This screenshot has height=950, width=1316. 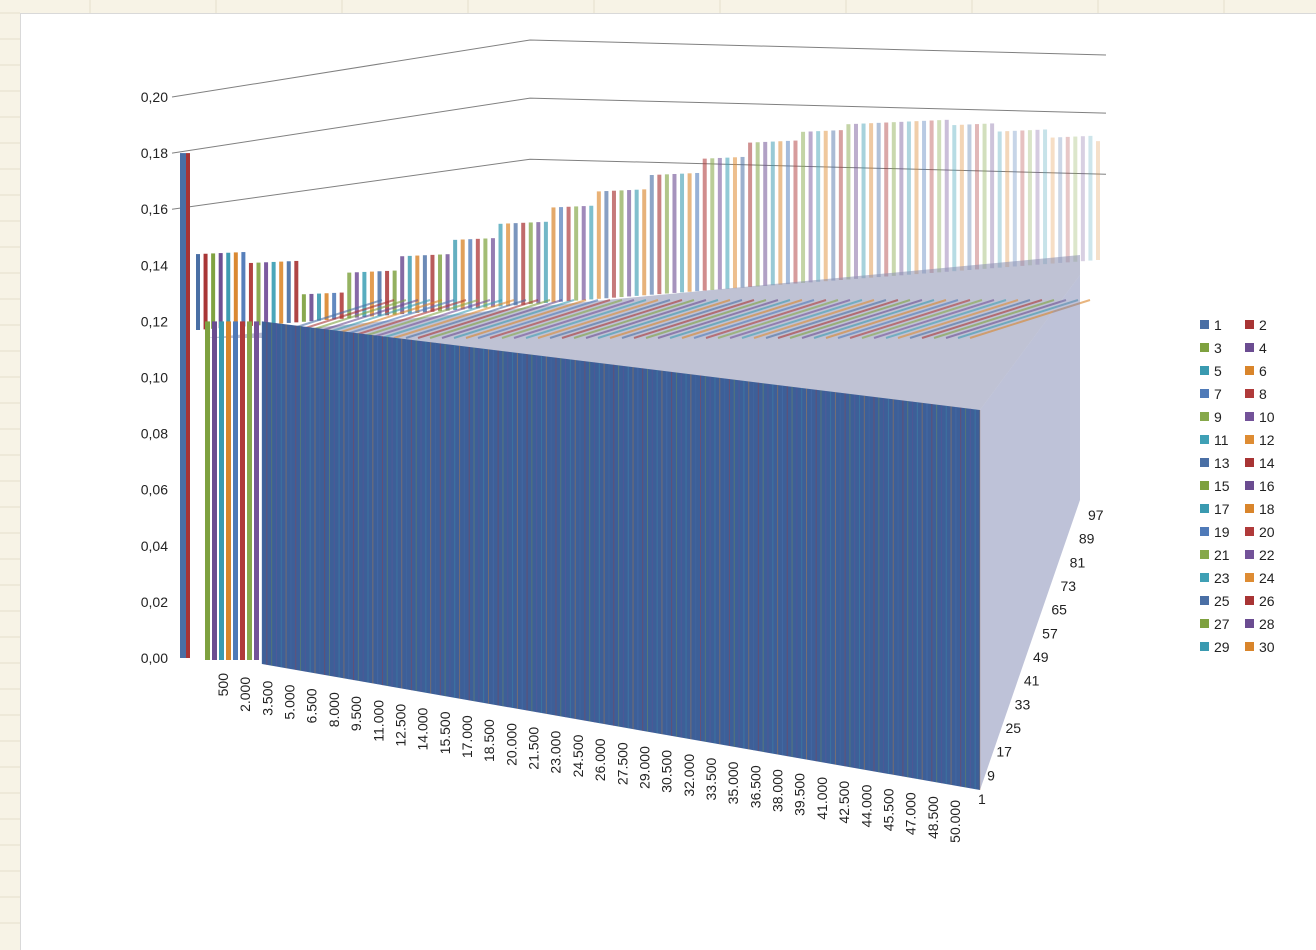 I want to click on x-tick-label: 47.000, so click(x=911, y=813).